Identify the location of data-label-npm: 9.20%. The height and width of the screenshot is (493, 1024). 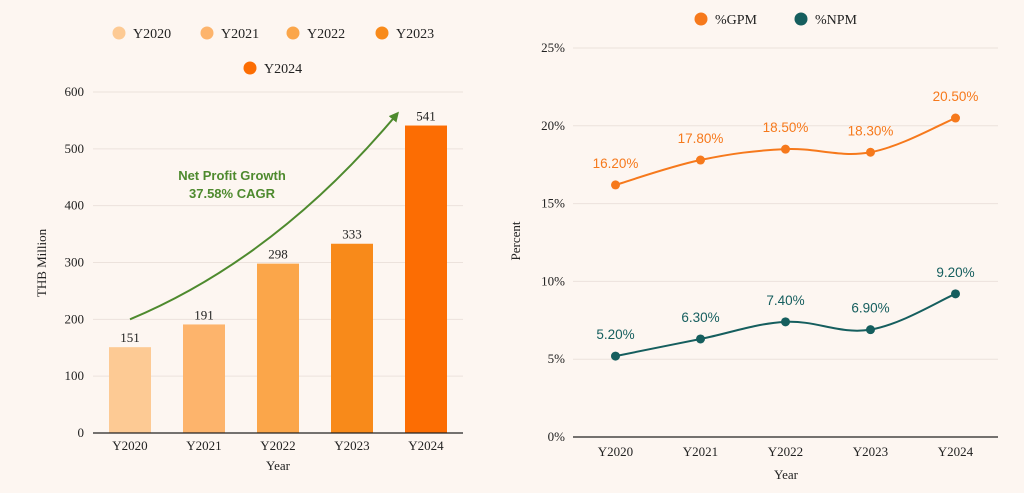
(955, 272).